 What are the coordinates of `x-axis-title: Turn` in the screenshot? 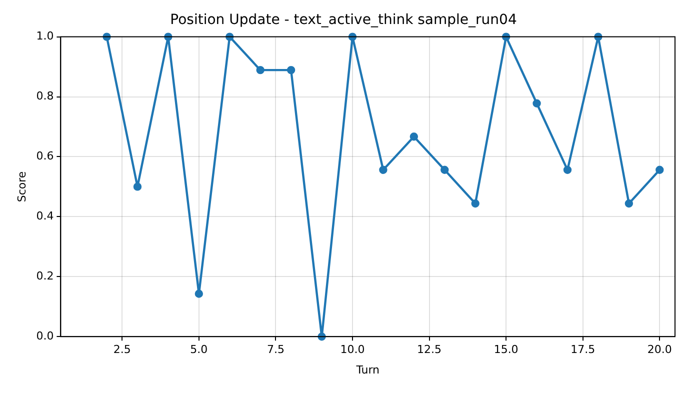 It's located at (367, 369).